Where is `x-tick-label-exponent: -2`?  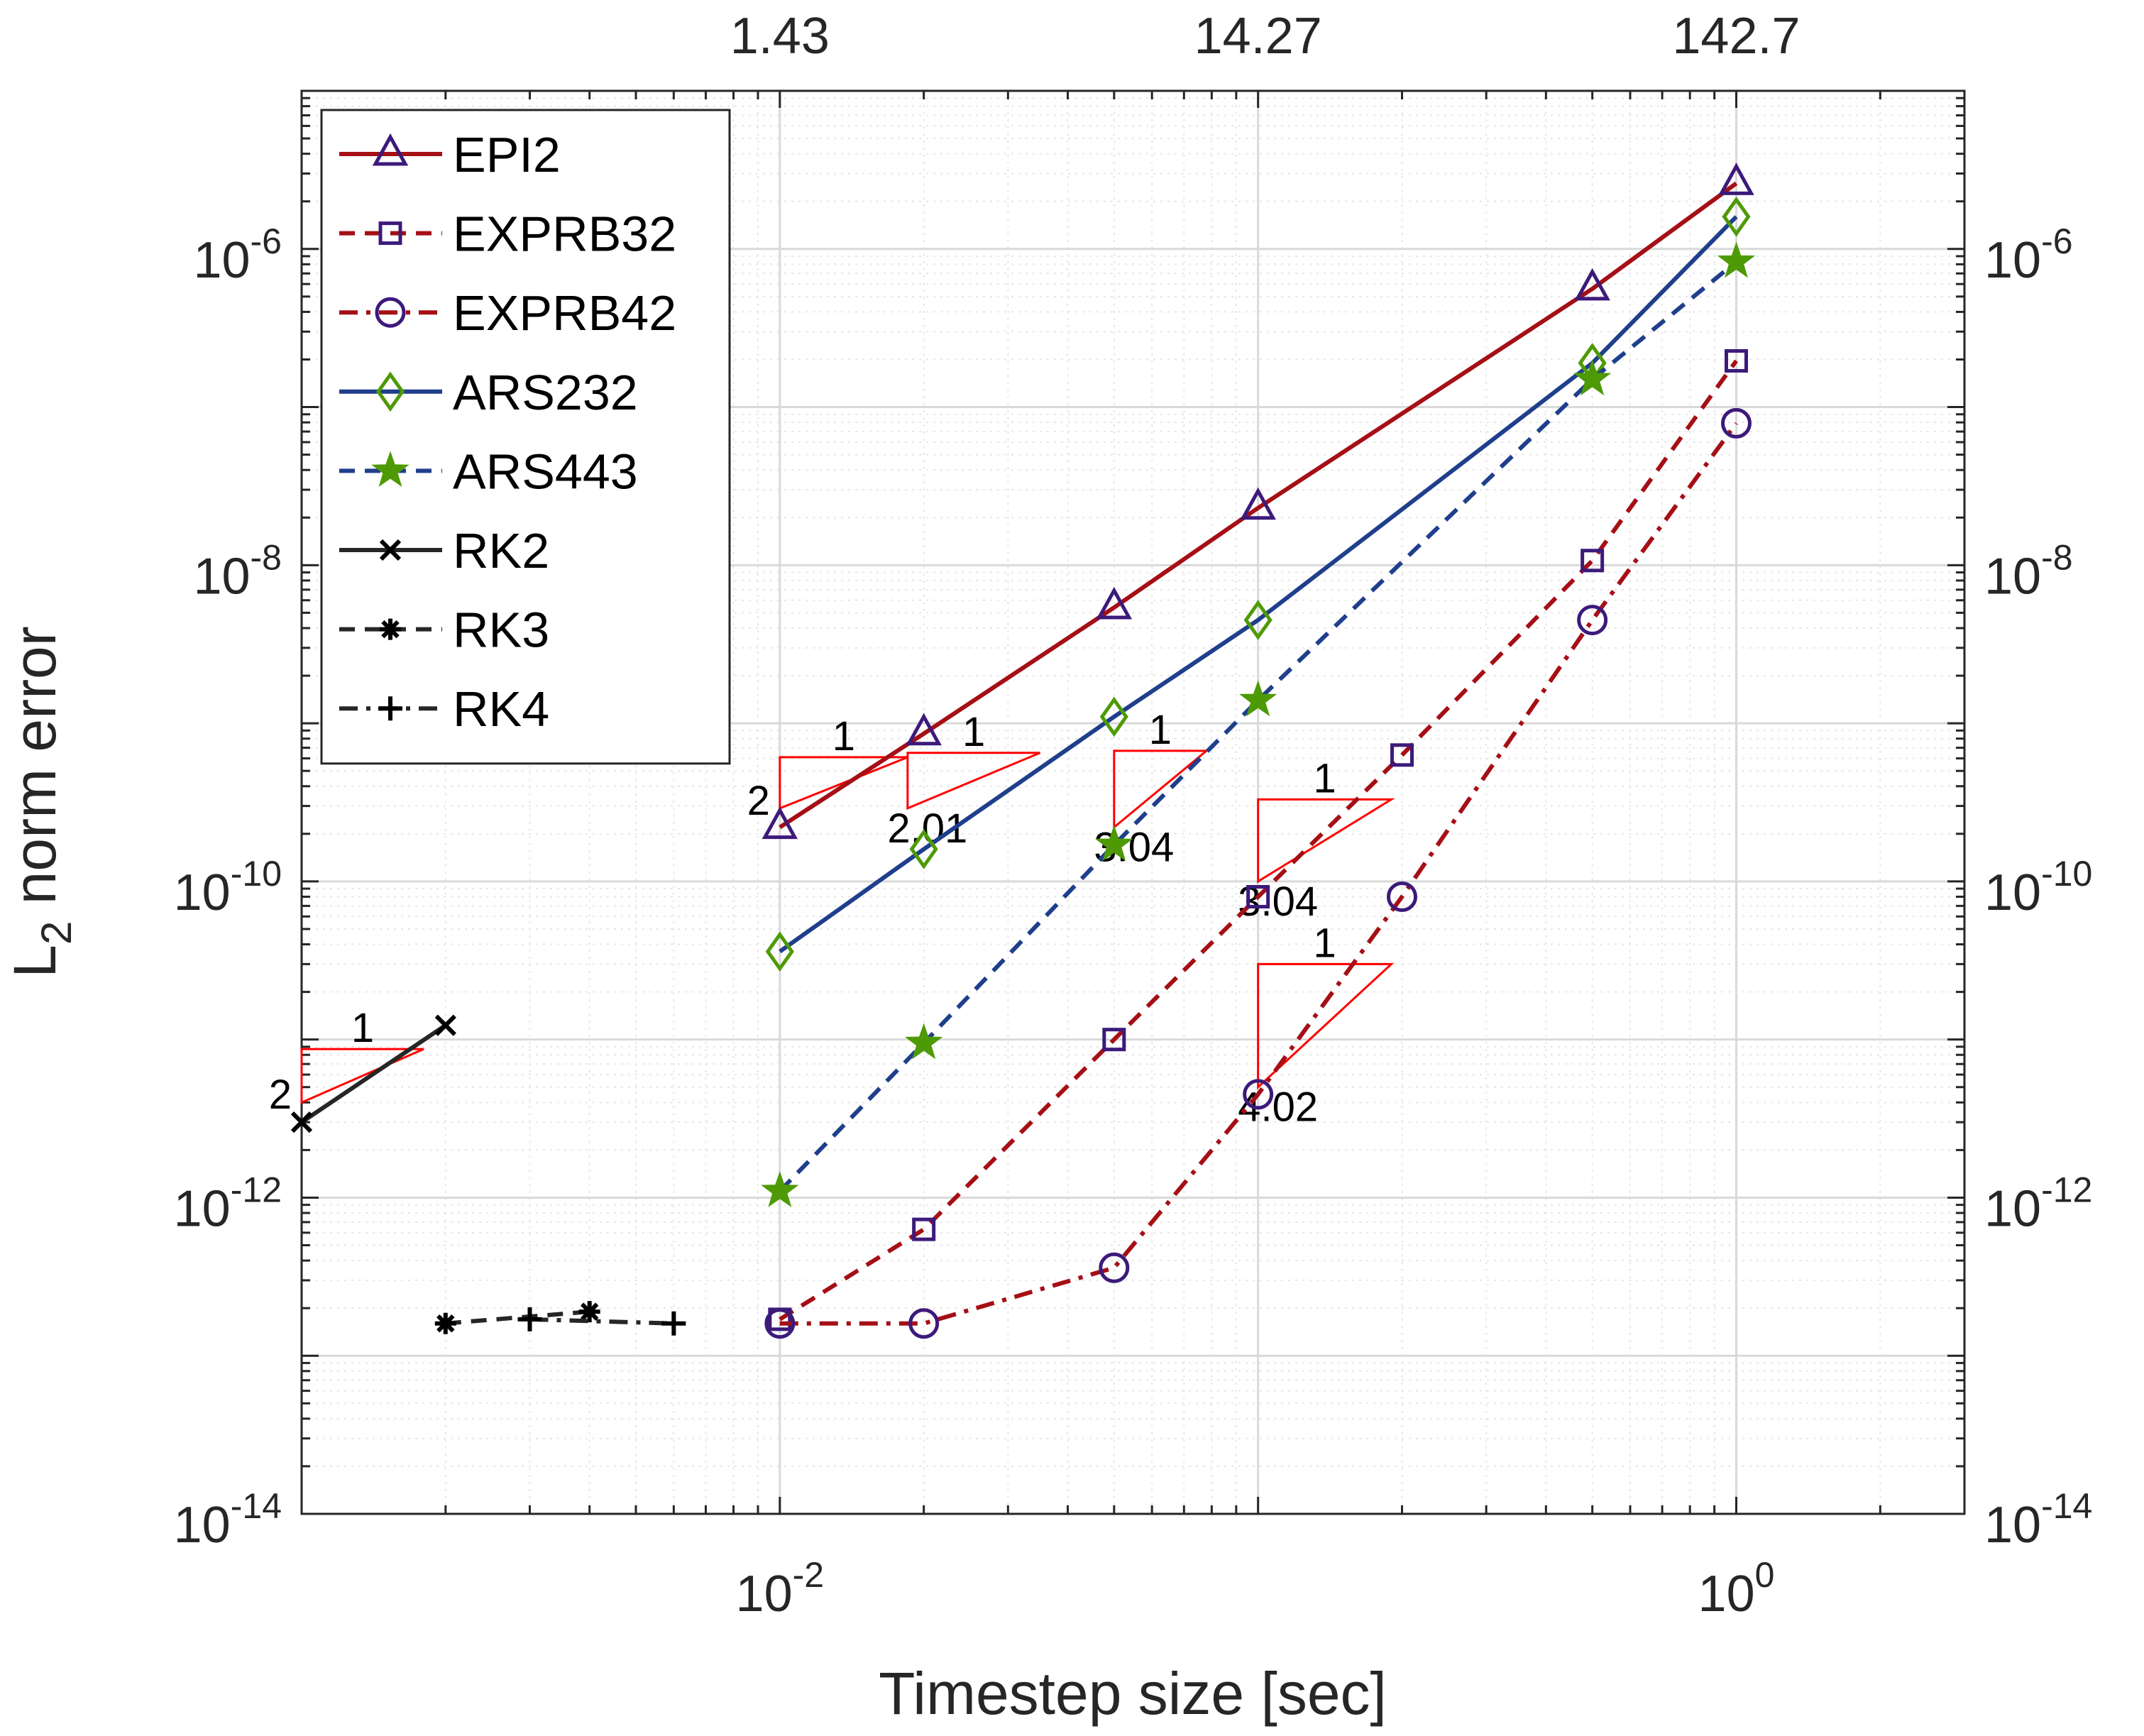
x-tick-label-exponent: -2 is located at coordinates (809, 1575).